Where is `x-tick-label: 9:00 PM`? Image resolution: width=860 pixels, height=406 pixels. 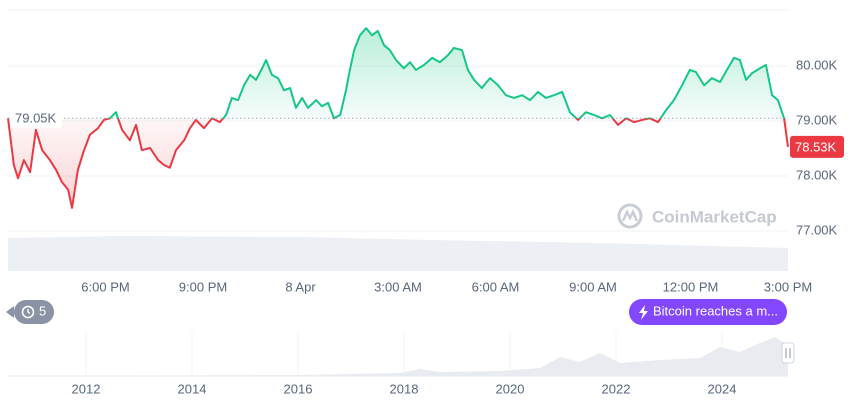
x-tick-label: 9:00 PM is located at coordinates (203, 286).